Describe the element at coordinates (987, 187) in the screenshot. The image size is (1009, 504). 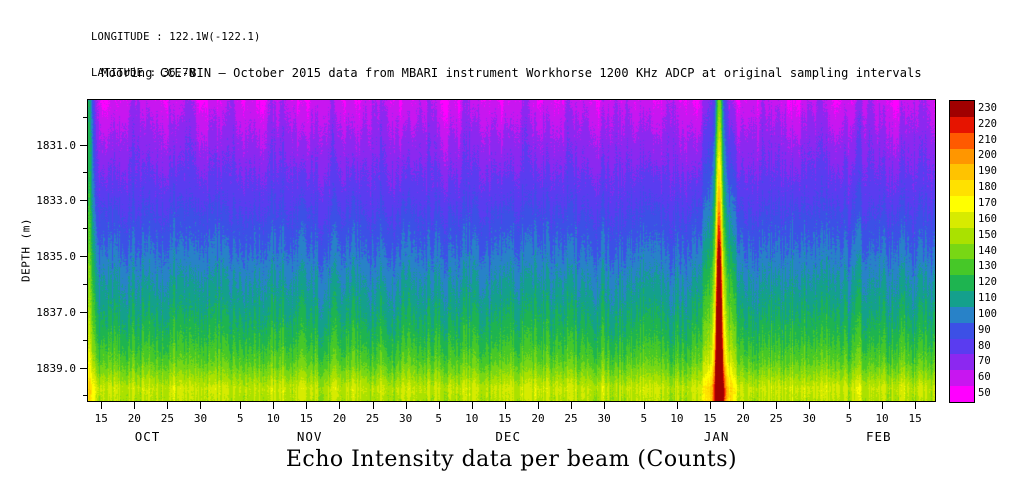
I see `colorbar-label: 180` at that location.